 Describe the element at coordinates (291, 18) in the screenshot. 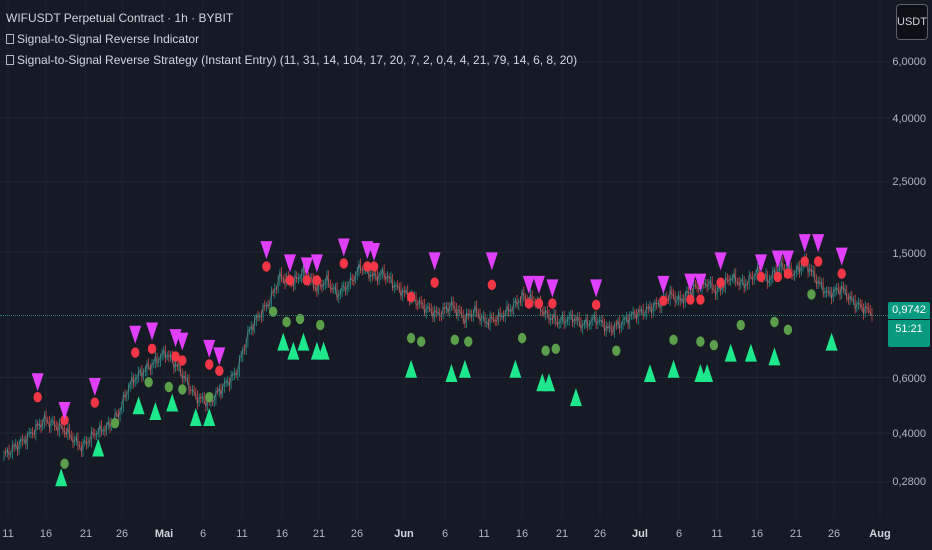

I see `legend-symbol-line: WIFUSDT Perpetual Contract · 1h · BYBIT` at that location.